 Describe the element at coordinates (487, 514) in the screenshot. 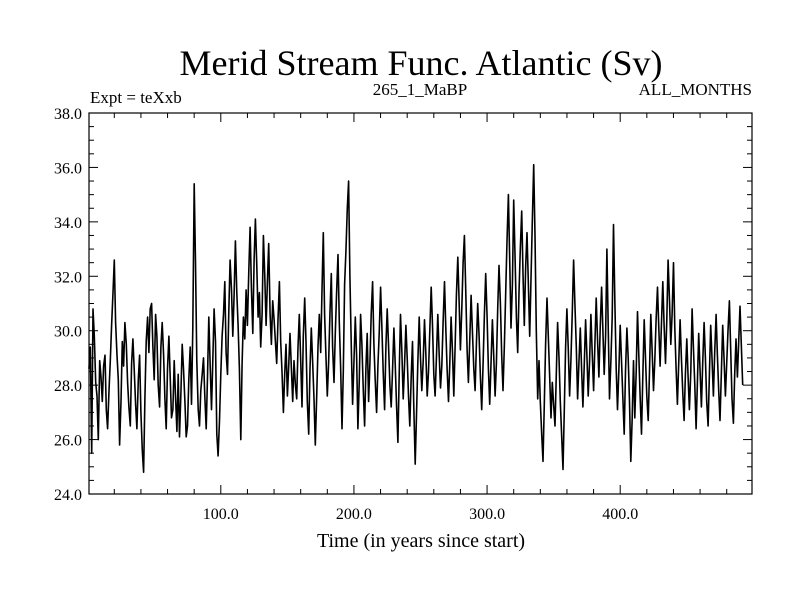

I see `x-tick-label: 300.0` at that location.